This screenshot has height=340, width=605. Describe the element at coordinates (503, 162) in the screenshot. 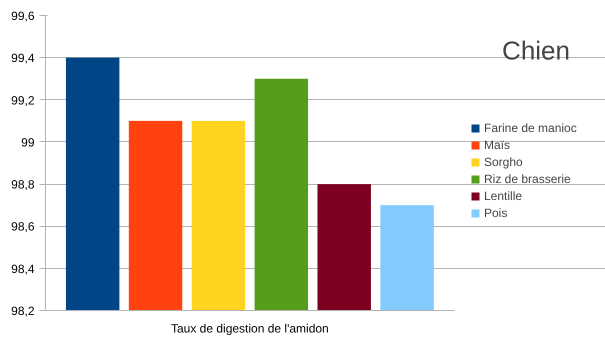

I see `legend-label: Sorgho` at that location.